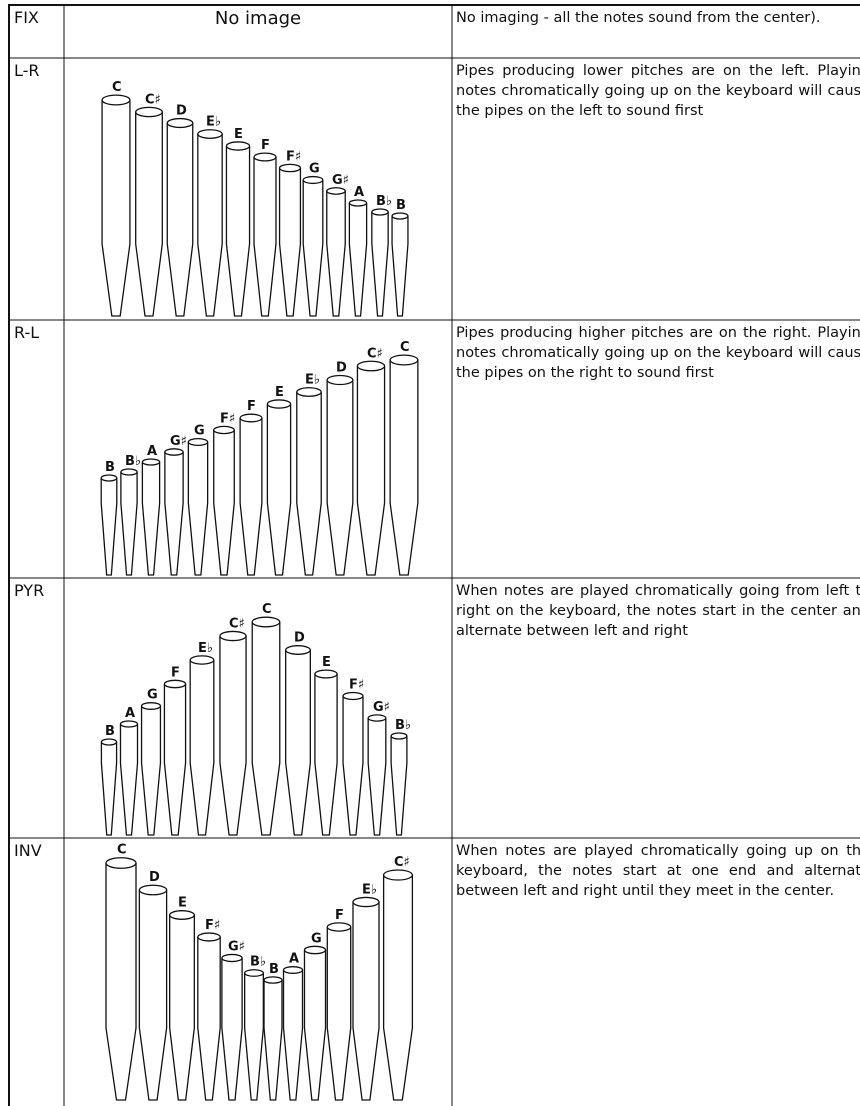  I want to click on row-code: L-R, so click(27, 70).